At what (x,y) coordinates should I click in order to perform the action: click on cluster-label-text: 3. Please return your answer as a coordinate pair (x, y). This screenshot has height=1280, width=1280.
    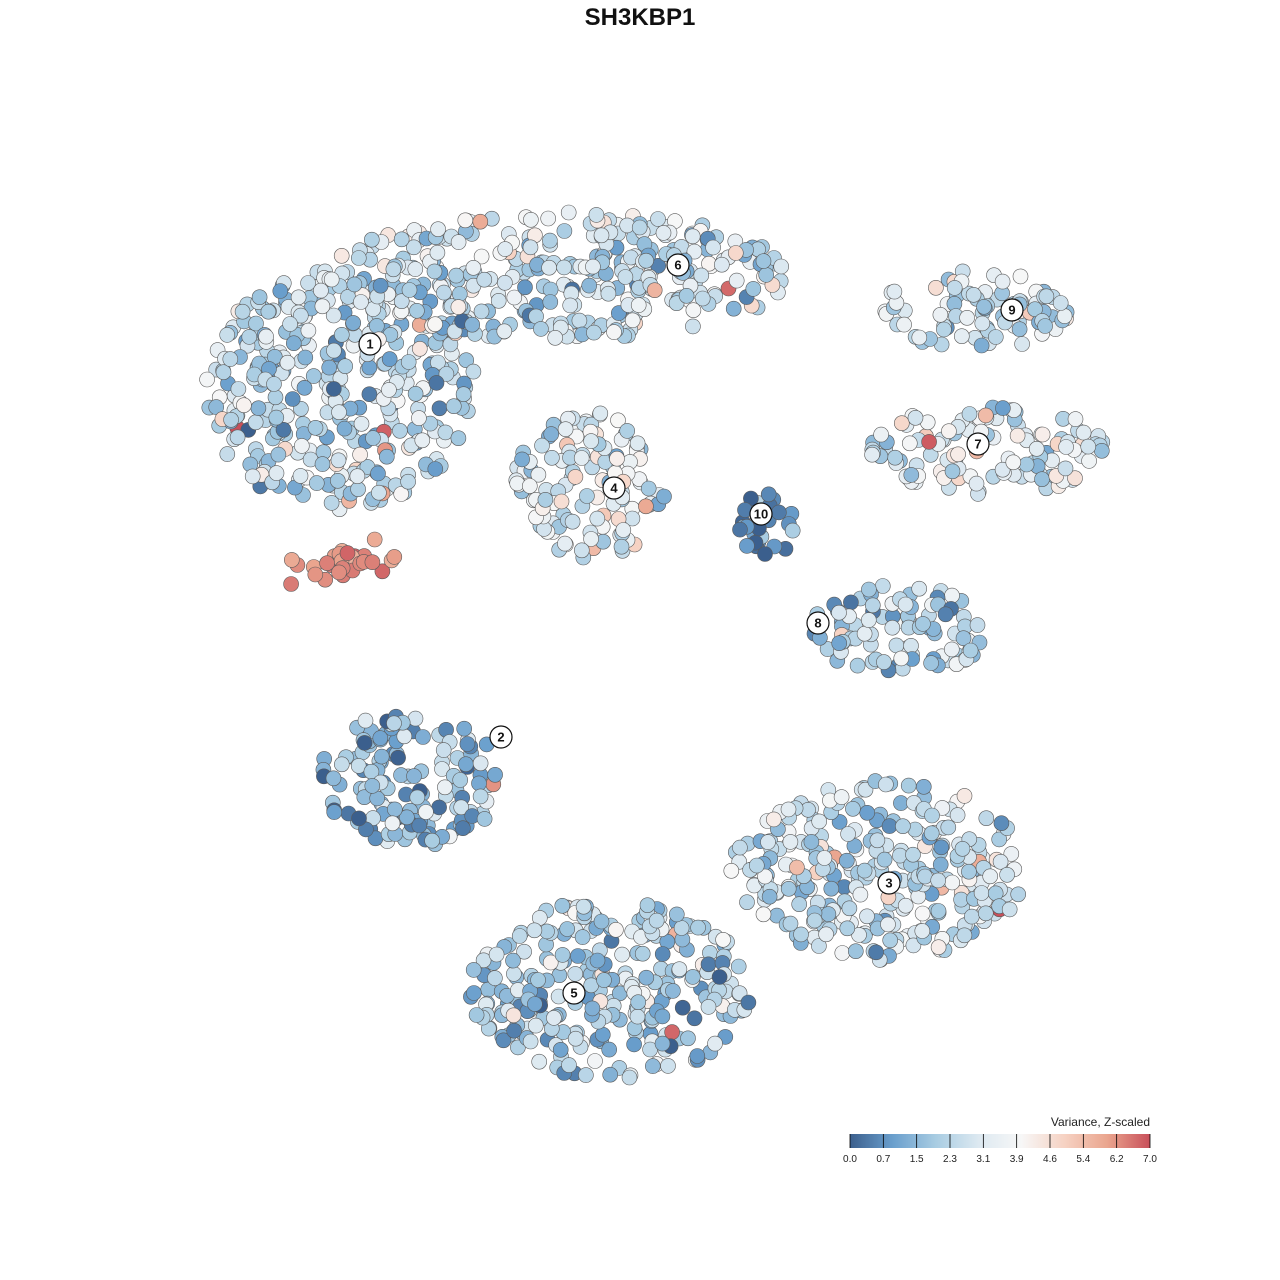
    Looking at the image, I should click on (888, 883).